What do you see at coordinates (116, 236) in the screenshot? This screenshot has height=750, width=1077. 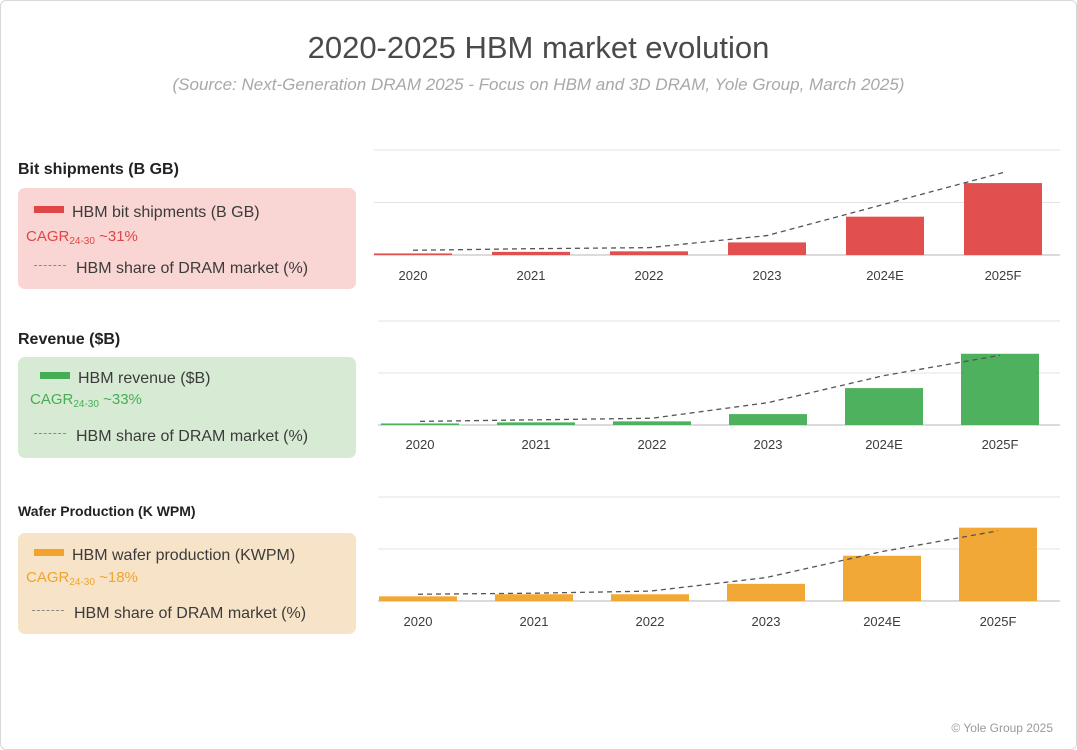 I see `cagr-value: ~31%` at bounding box center [116, 236].